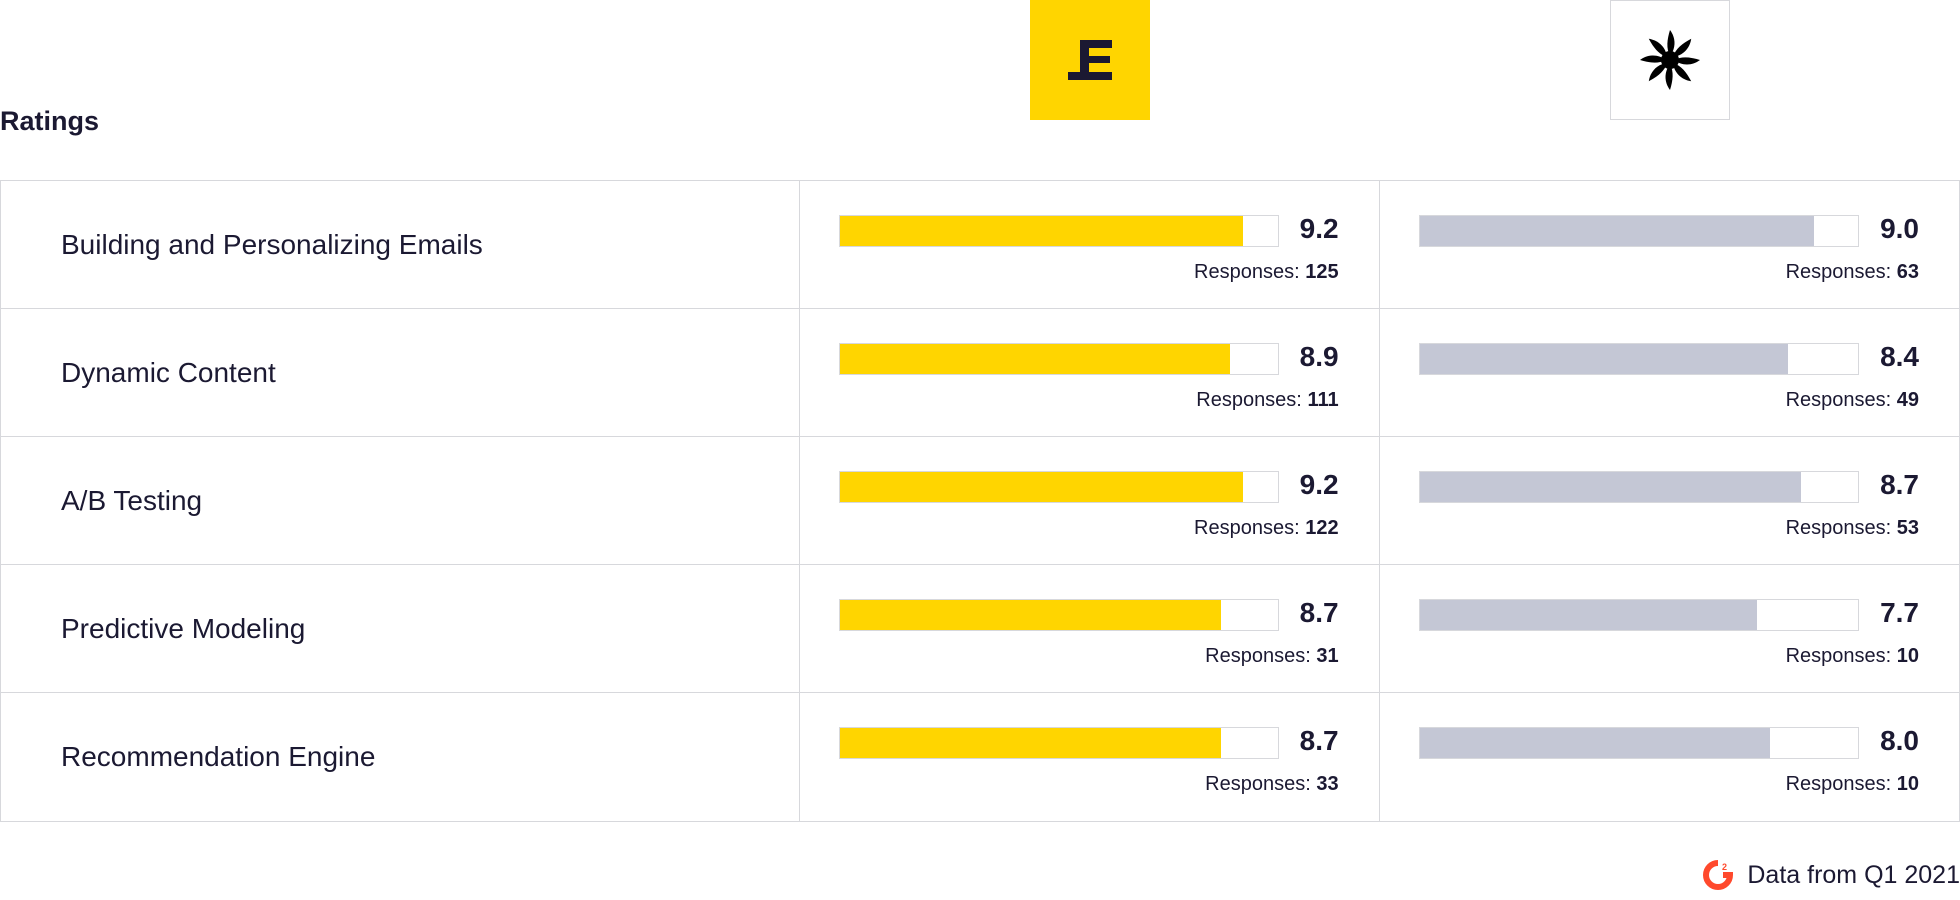 The image size is (1960, 900). I want to click on response-count: Responses: 63, so click(1852, 272).